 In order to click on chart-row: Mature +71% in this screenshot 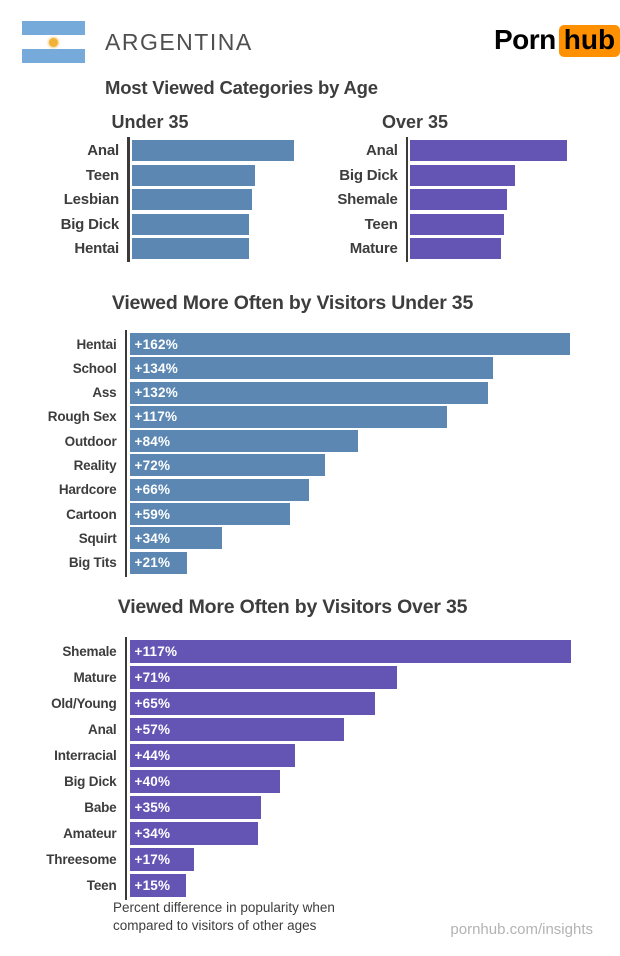, I will do `click(310, 677)`.